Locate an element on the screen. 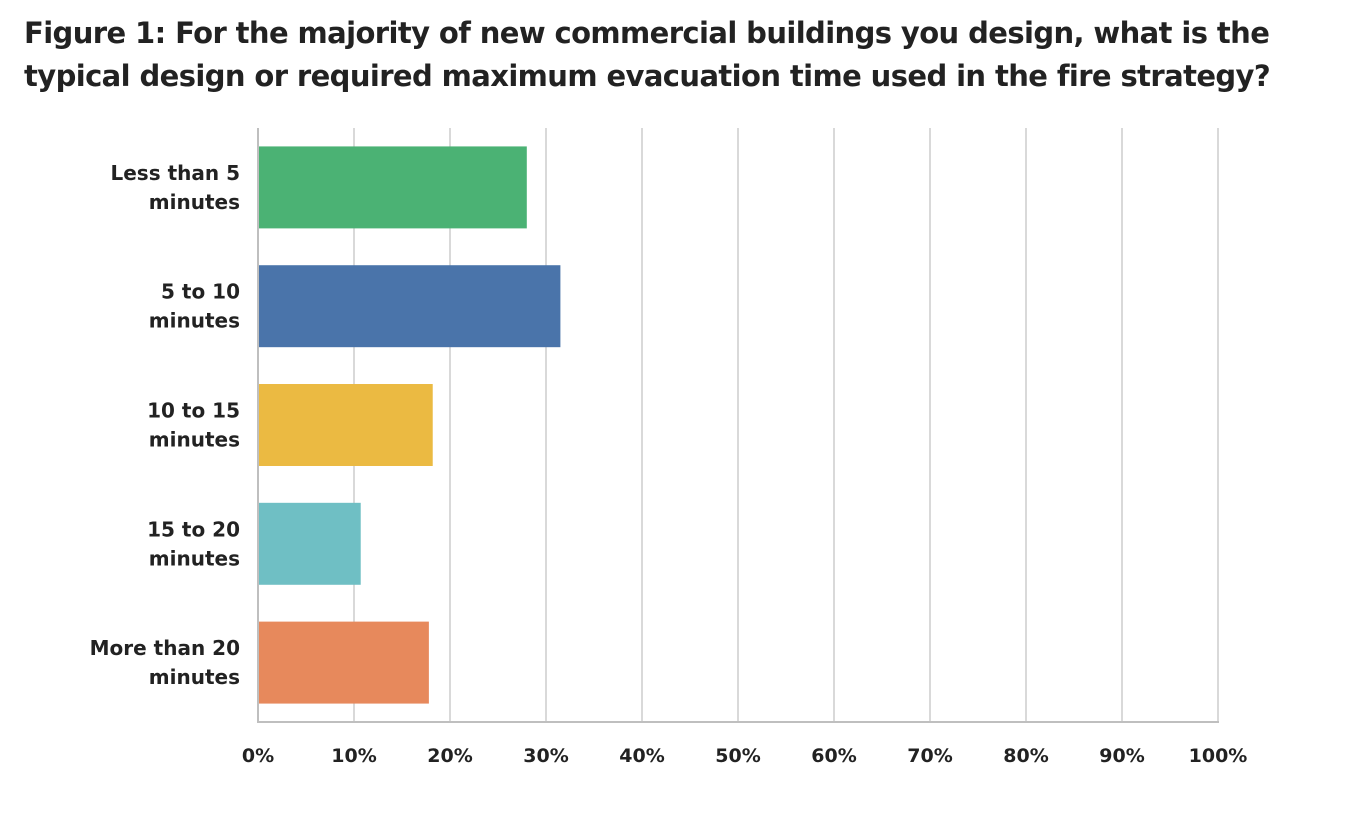  category-label-3-line-0: 15 to 20 is located at coordinates (193, 529).